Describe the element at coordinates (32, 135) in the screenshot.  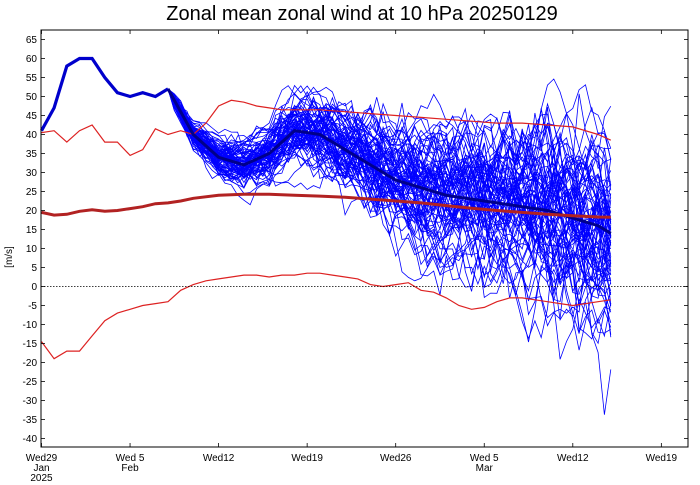
I see `y-tick-label: 40` at that location.